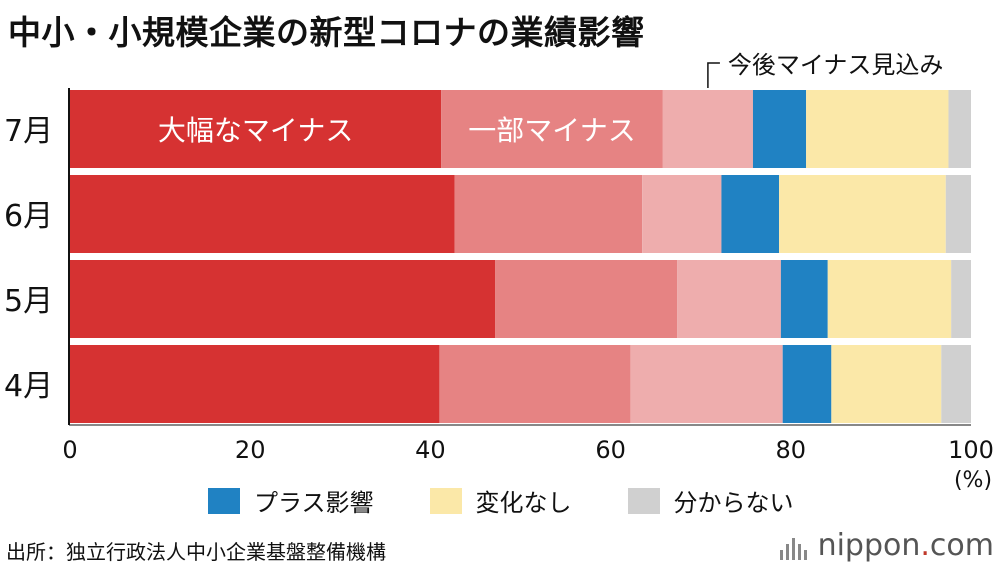  What do you see at coordinates (791, 450) in the screenshot?
I see `x-tick-label-4: 80` at bounding box center [791, 450].